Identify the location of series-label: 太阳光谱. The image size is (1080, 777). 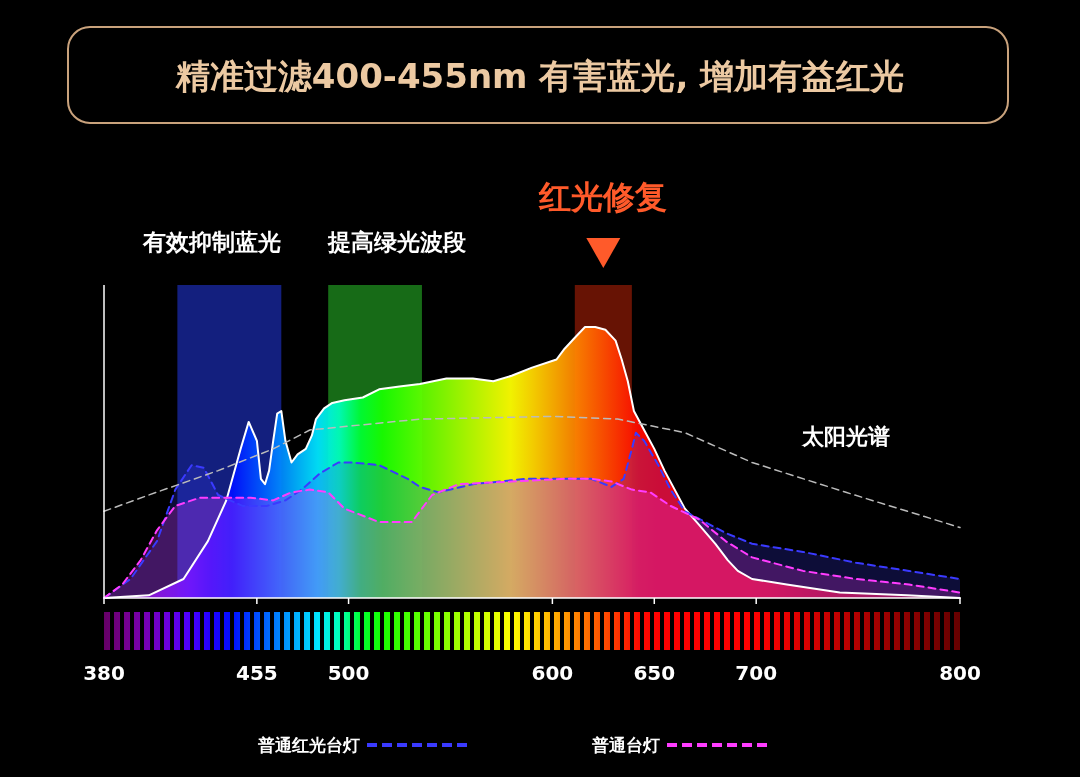
(845, 437).